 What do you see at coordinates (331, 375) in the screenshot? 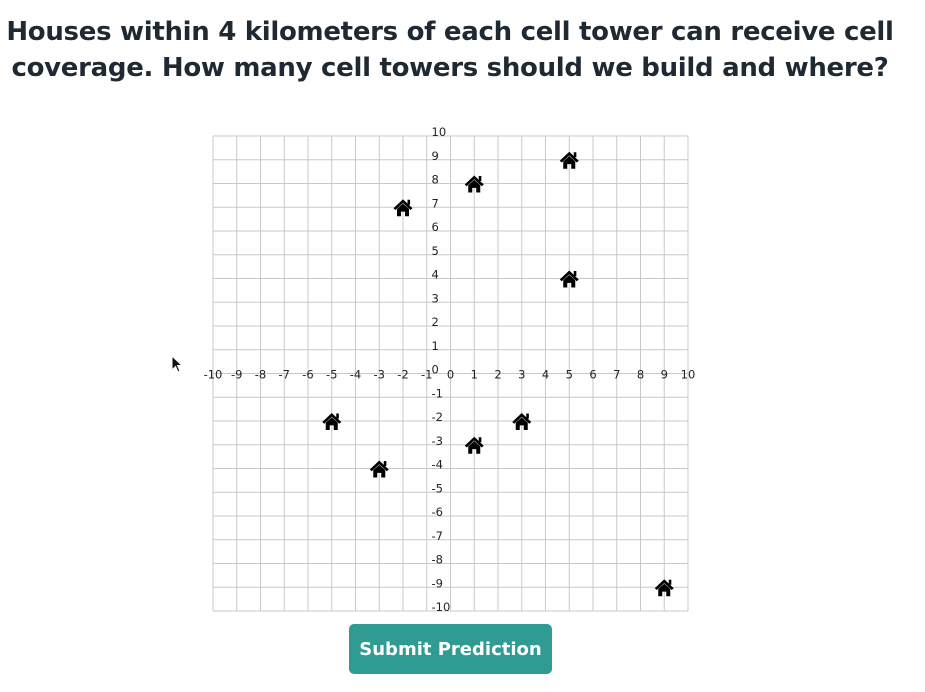
I see `x-tick-label: -5` at bounding box center [331, 375].